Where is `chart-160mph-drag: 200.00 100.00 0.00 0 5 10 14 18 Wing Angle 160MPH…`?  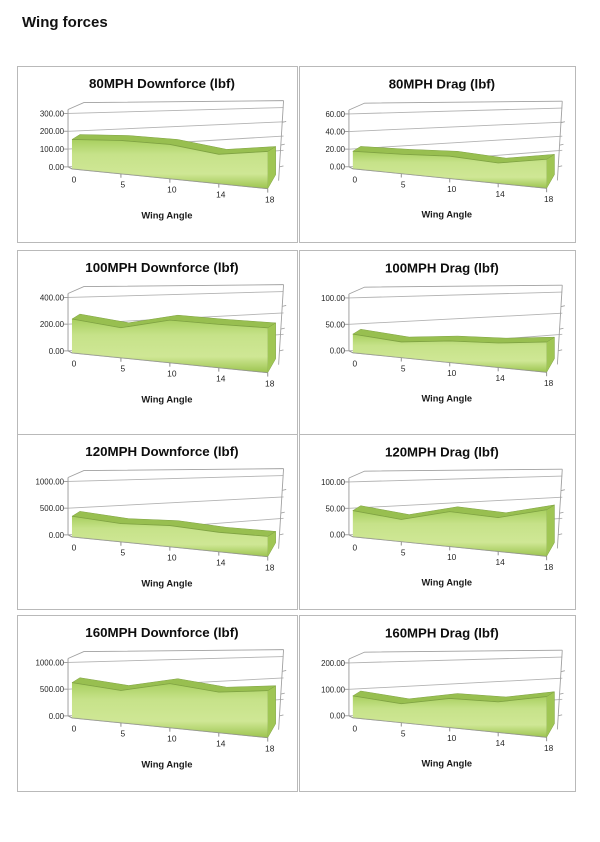
chart-160mph-drag: 200.00 100.00 0.00 0 5 10 14 18 Wing Angle 160MPH… is located at coordinates (443, 697).